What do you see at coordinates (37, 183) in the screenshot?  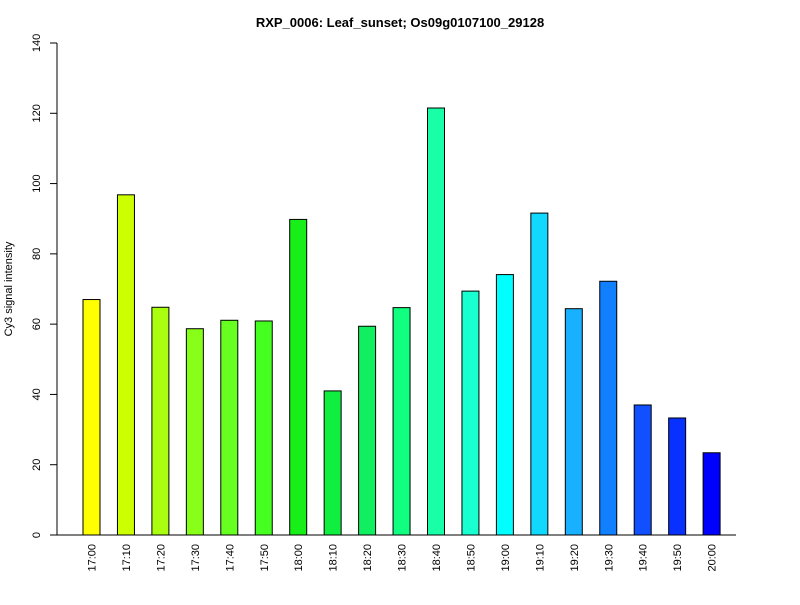 I see `y-tick-label: 100` at bounding box center [37, 183].